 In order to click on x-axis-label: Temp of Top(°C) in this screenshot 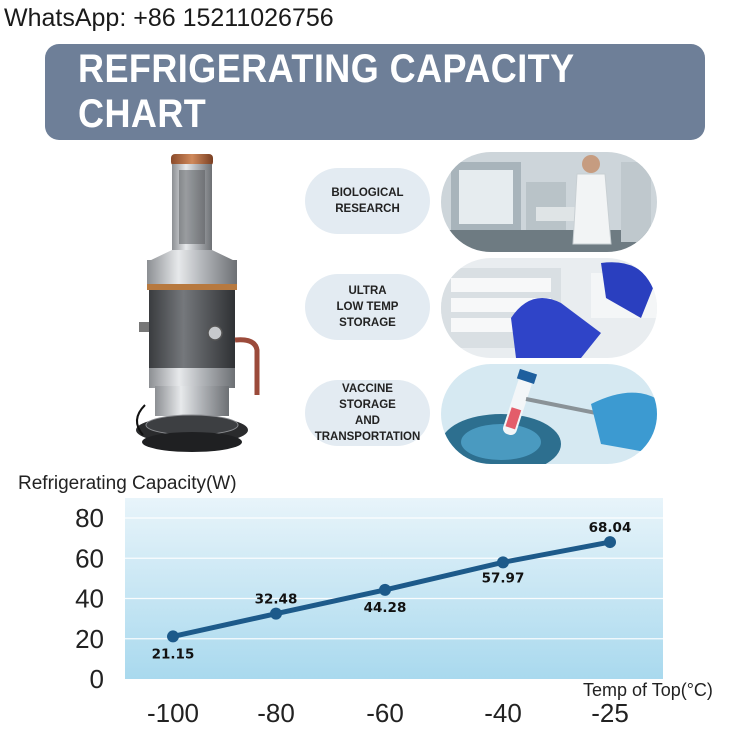, I will do `click(648, 690)`.